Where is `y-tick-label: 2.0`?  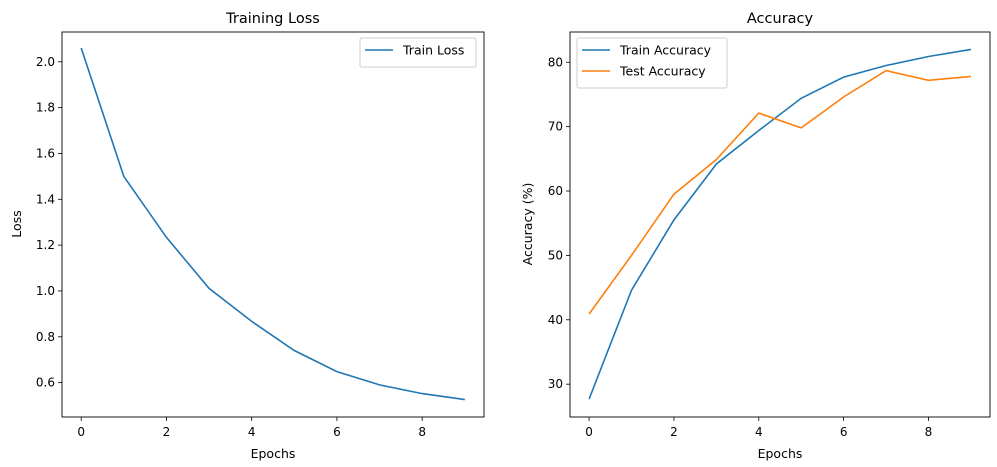 y-tick-label: 2.0 is located at coordinates (45, 62).